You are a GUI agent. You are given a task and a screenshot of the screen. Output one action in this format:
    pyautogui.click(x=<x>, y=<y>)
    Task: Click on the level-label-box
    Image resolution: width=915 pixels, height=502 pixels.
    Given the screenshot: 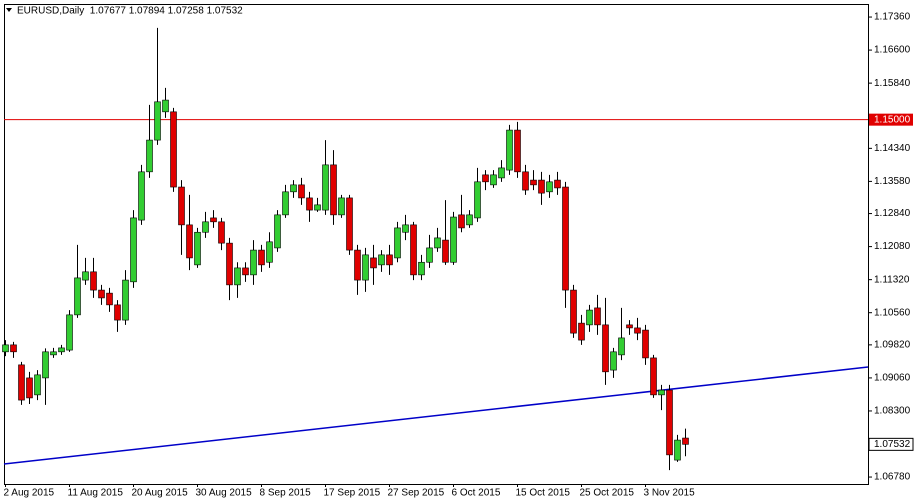 What is the action you would take?
    pyautogui.click(x=891, y=119)
    